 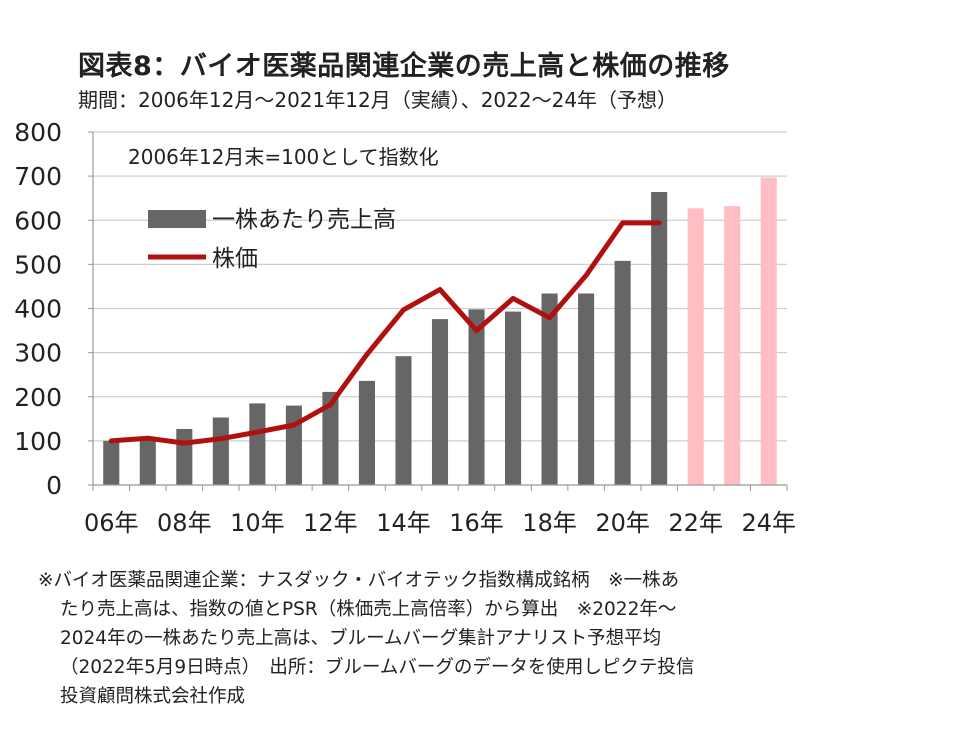 I want to click on chart-annotation: 2006年12月末=100として指数化, so click(x=283, y=157).